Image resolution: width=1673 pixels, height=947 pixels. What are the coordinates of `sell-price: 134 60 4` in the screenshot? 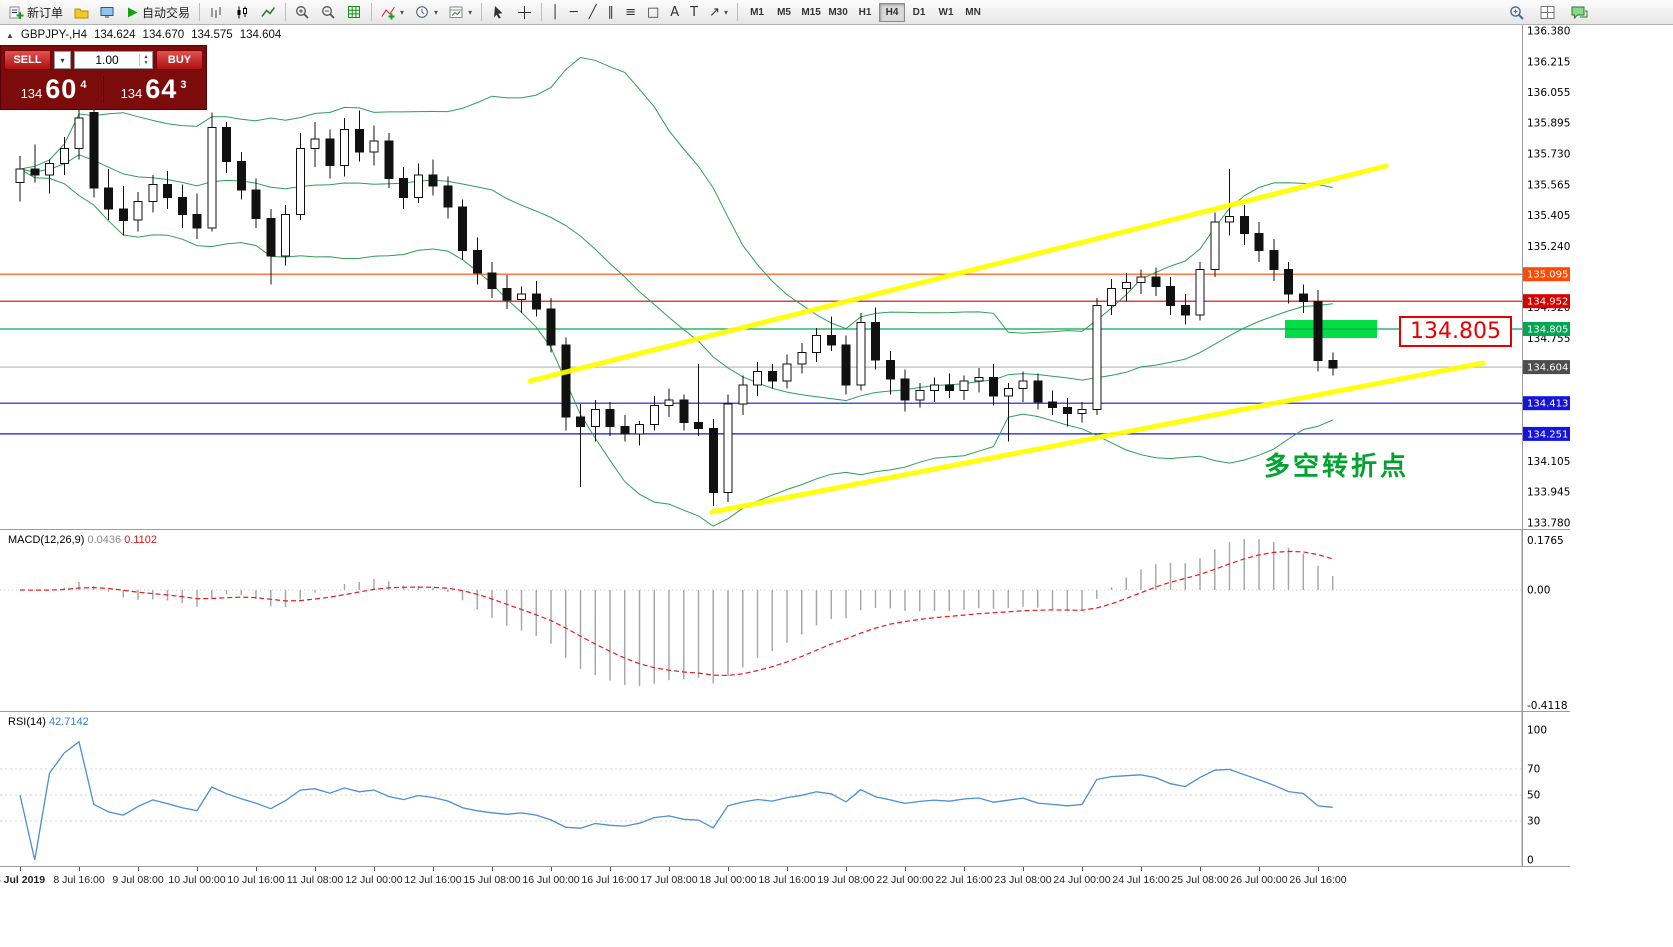 It's located at (53, 89).